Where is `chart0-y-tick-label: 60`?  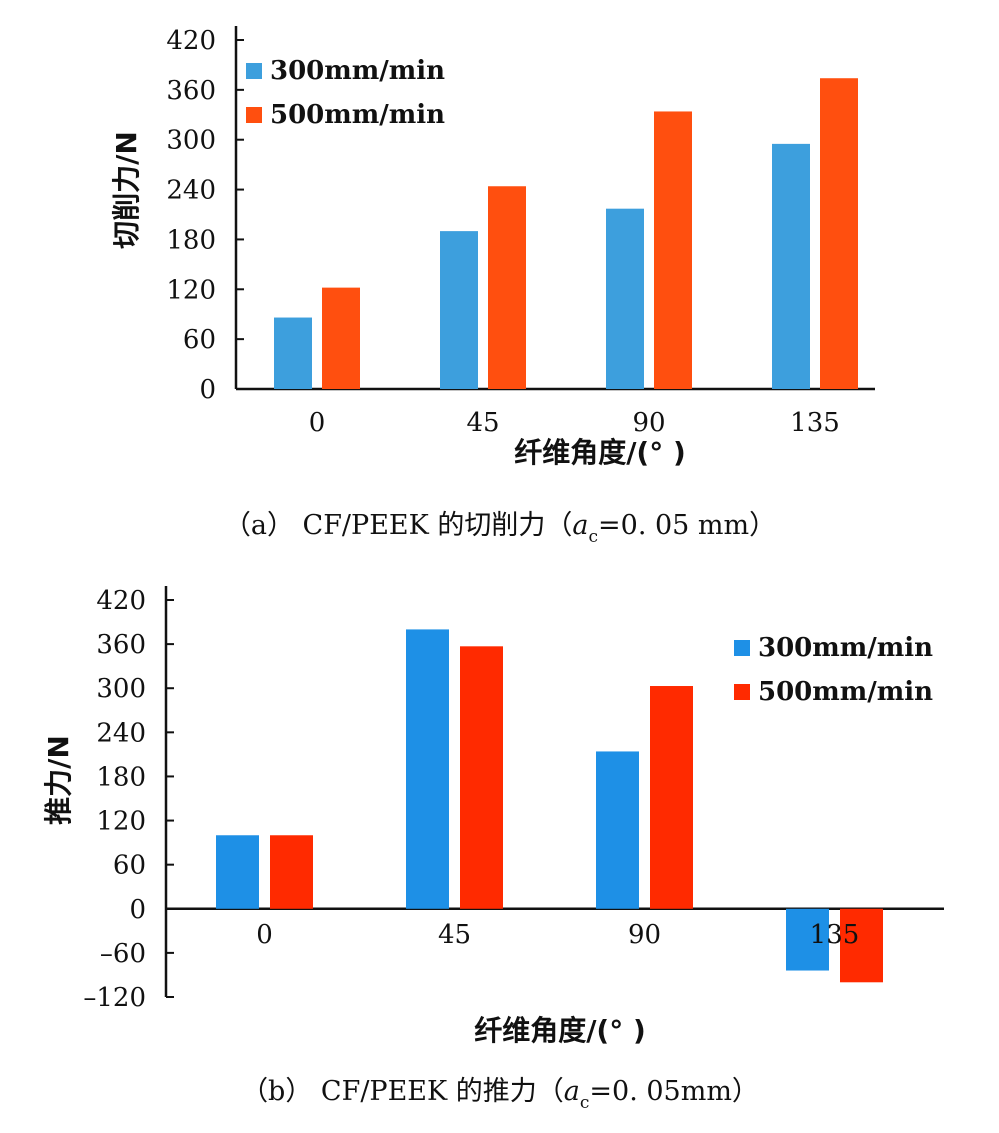 chart0-y-tick-label: 60 is located at coordinates (199, 340).